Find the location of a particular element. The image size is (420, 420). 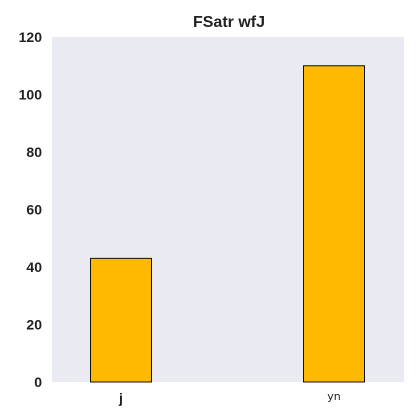

x-tick-label: yn is located at coordinates (334, 396).